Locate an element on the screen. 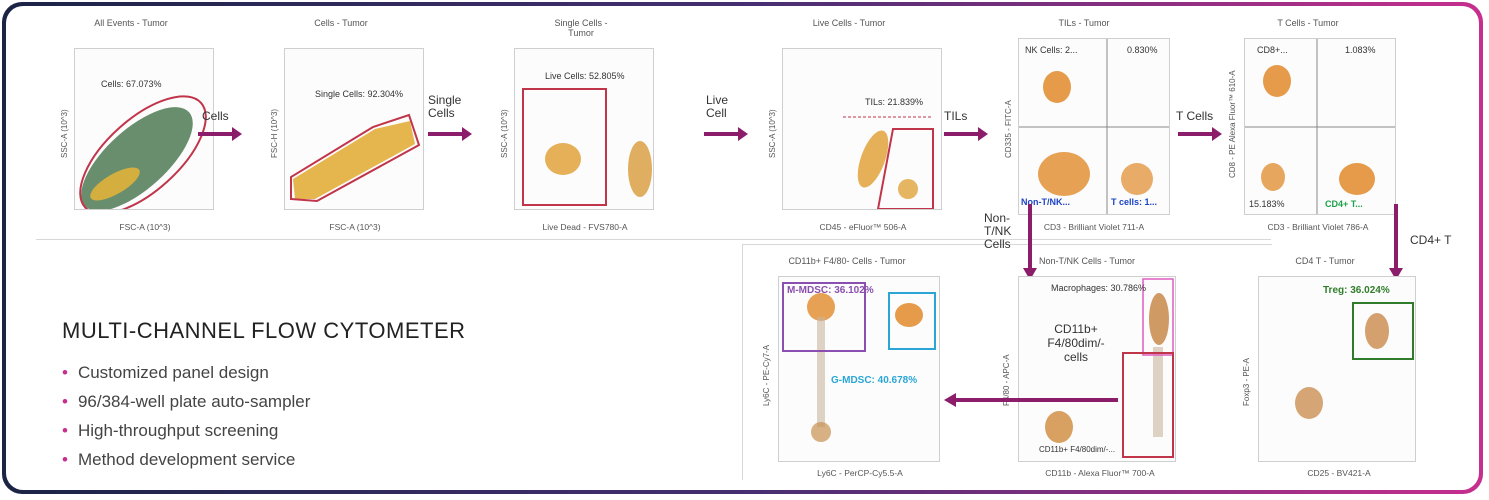 Image resolution: width=1489 pixels, height=500 pixels. cd11b-cells-annotation: CD11b+ F4/80dim/- cells is located at coordinates (1076, 343).